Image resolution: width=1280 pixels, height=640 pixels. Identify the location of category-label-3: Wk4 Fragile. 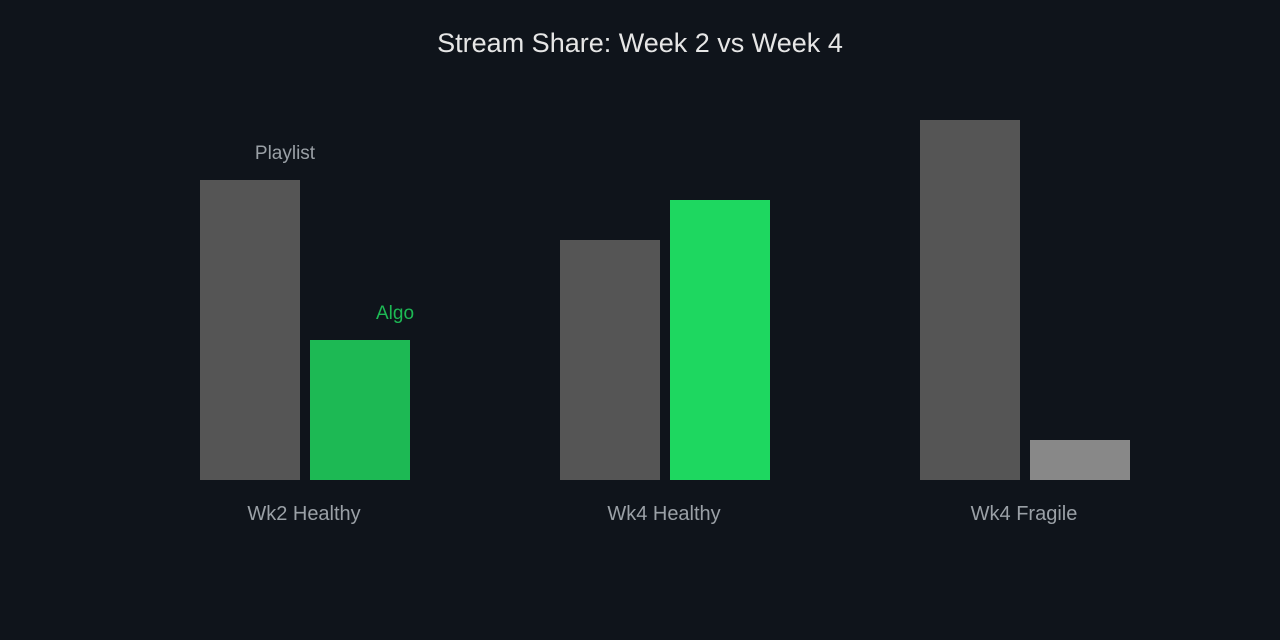
(1024, 514).